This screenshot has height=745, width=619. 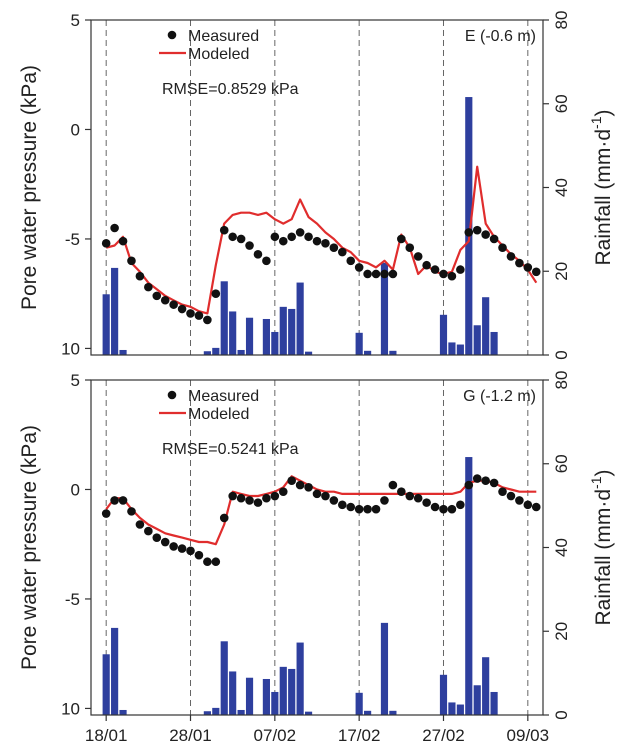 What do you see at coordinates (603, 113) in the screenshot?
I see `y2-axis-title-end: )` at bounding box center [603, 113].